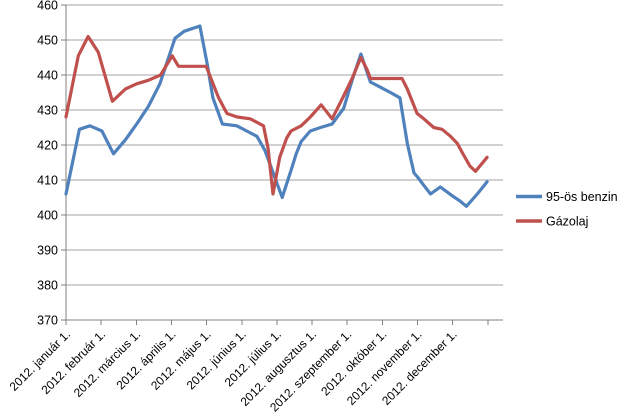 Image resolution: width=624 pixels, height=416 pixels. I want to click on y-axis-label: 420, so click(47, 146).